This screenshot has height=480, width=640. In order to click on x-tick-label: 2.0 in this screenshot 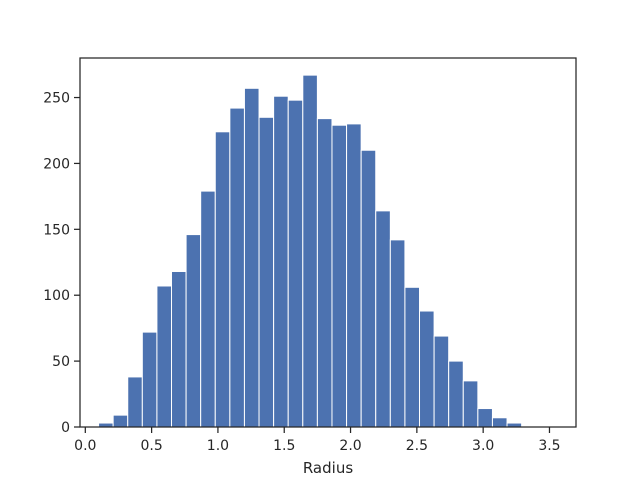, I will do `click(350, 446)`.